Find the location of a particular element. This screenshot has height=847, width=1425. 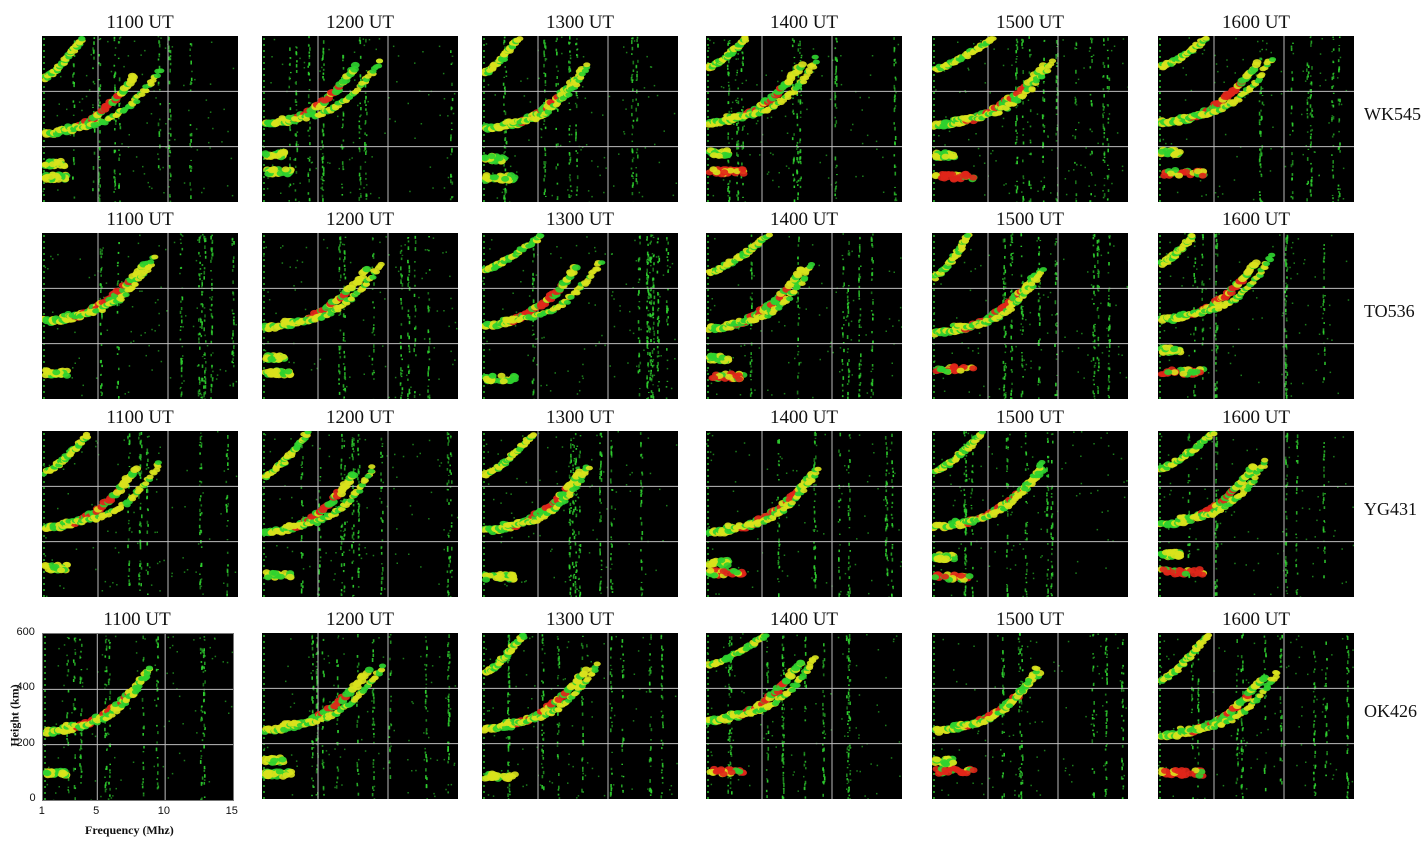

y-tick-label: 600 is located at coordinates (25, 632).